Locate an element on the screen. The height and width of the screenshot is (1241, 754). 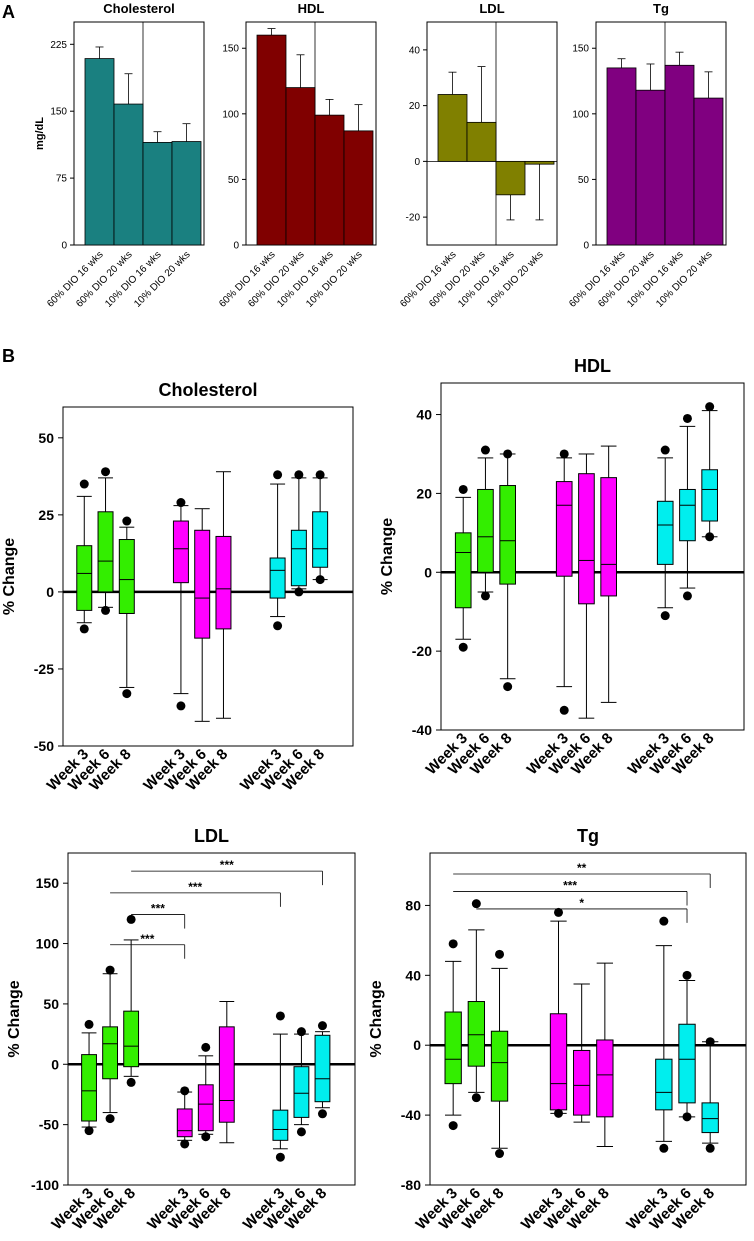
bar-ytick-label-hdl-1: 50 is located at coordinates (234, 180).